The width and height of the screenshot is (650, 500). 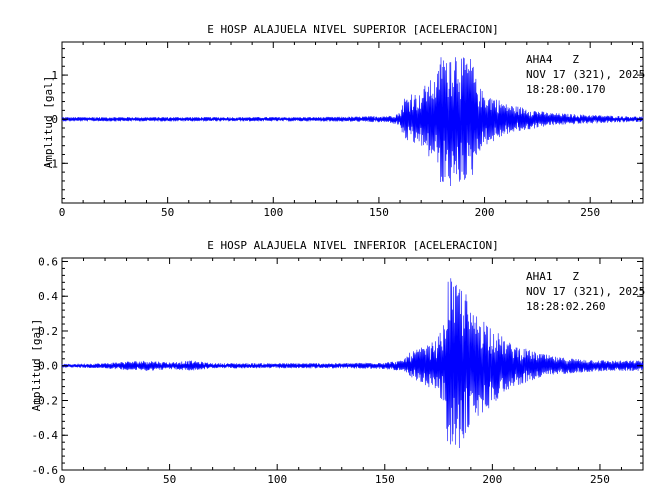 I want to click on station-annotation: AHA1 Z NOV 17 (321), 2025 18:28:02.260, so click(x=585, y=291).